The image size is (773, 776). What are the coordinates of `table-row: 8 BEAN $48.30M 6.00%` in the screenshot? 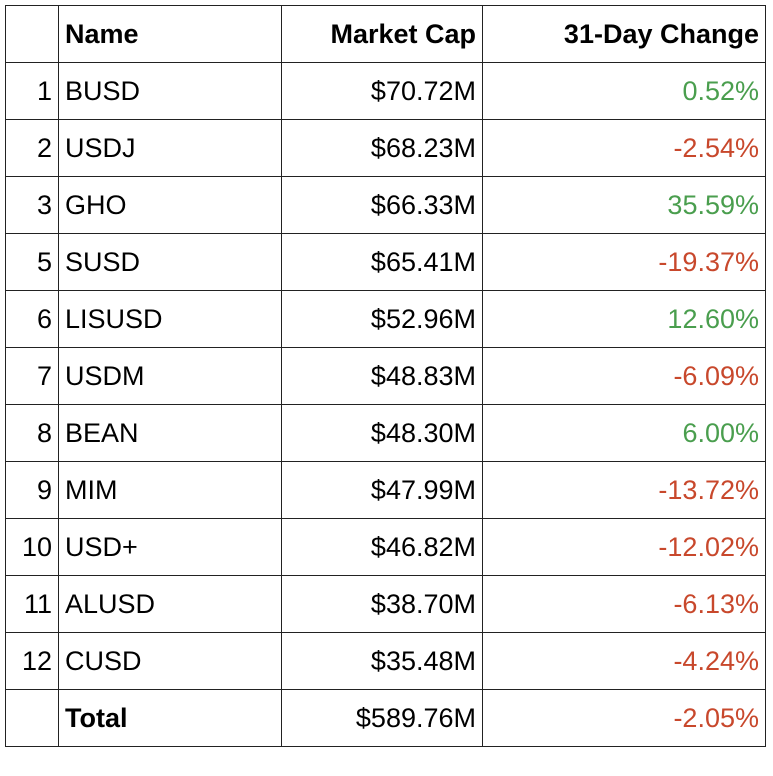 It's located at (385, 433).